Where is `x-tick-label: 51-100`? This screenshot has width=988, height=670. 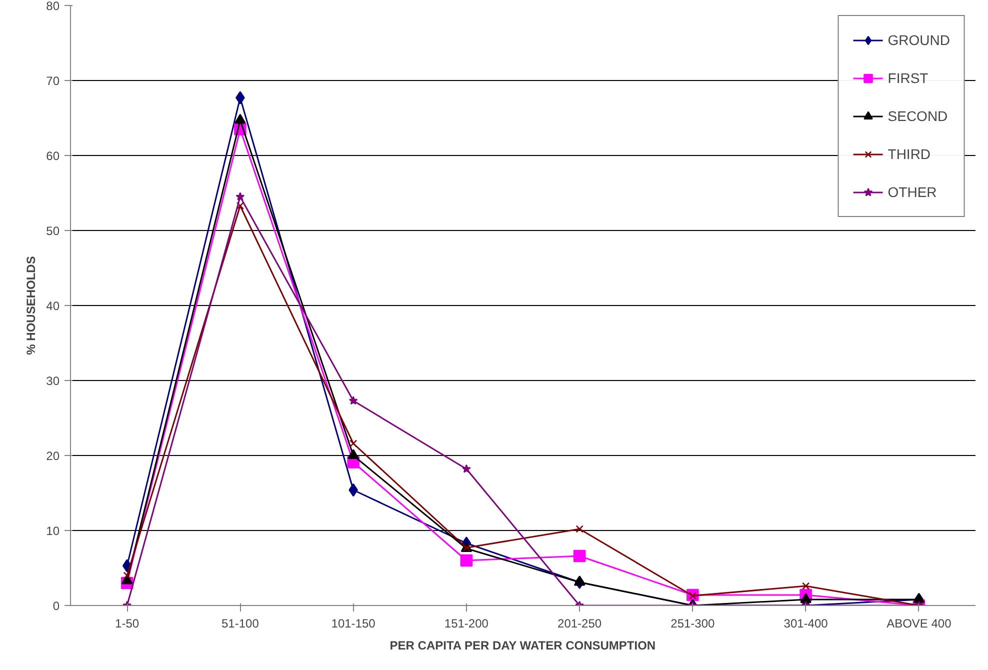 x-tick-label: 51-100 is located at coordinates (241, 623).